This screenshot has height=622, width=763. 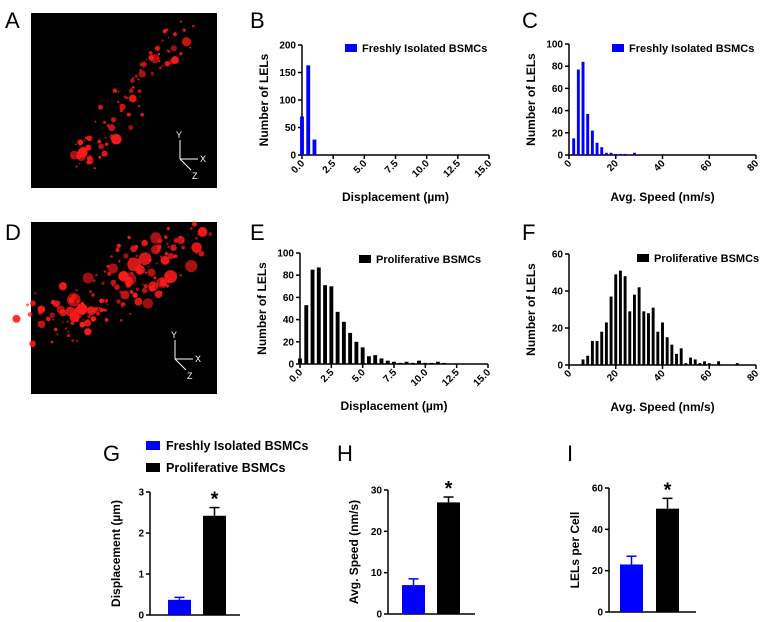 What do you see at coordinates (153, 467) in the screenshot?
I see `legend-swatch-proliferative` at bounding box center [153, 467].